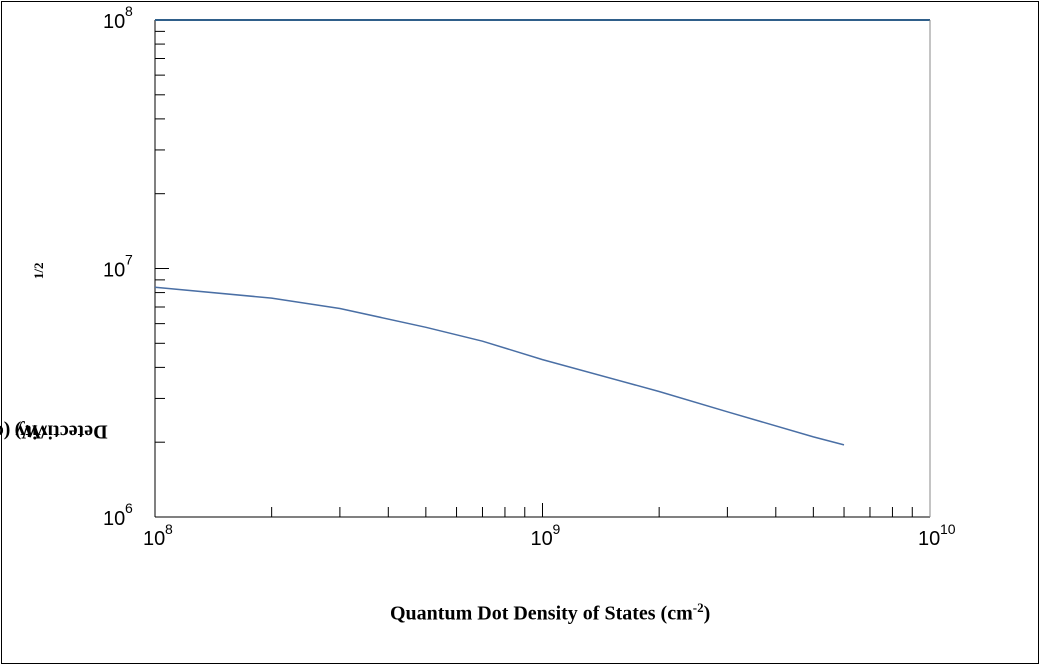 This screenshot has width=1042, height=666. Describe the element at coordinates (129, 11) in the screenshot. I see `y-tick-label-exponent: 8` at that location.